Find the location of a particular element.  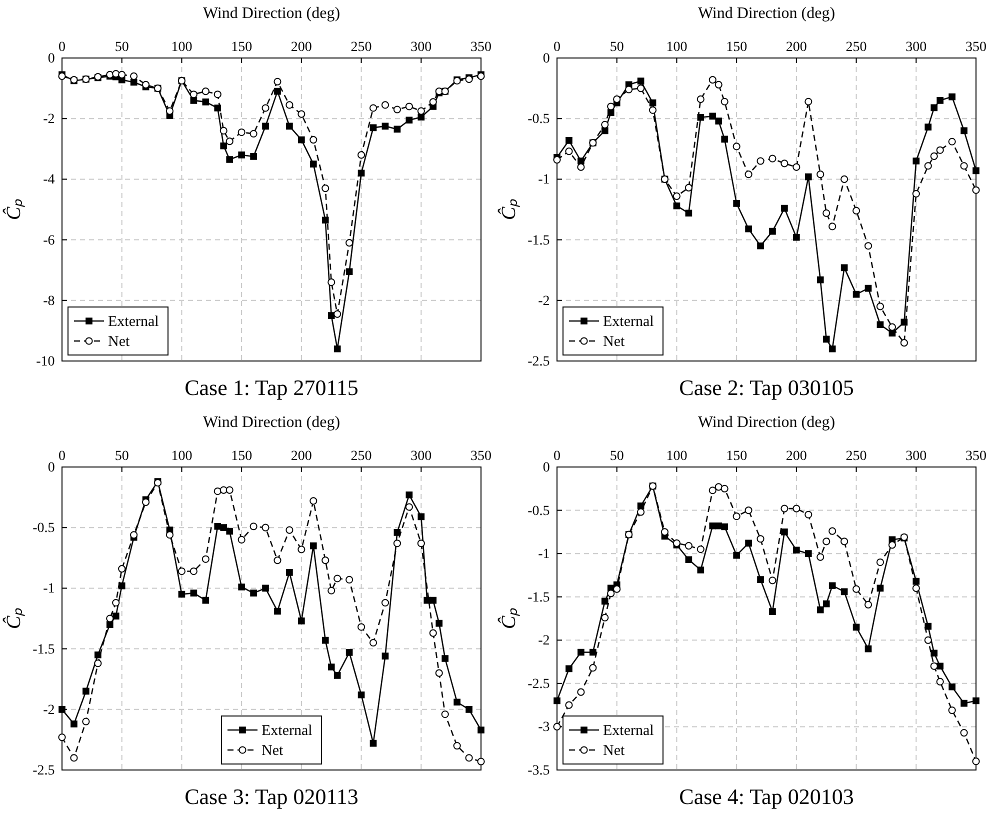

x-tick-label: 100 is located at coordinates (677, 47).